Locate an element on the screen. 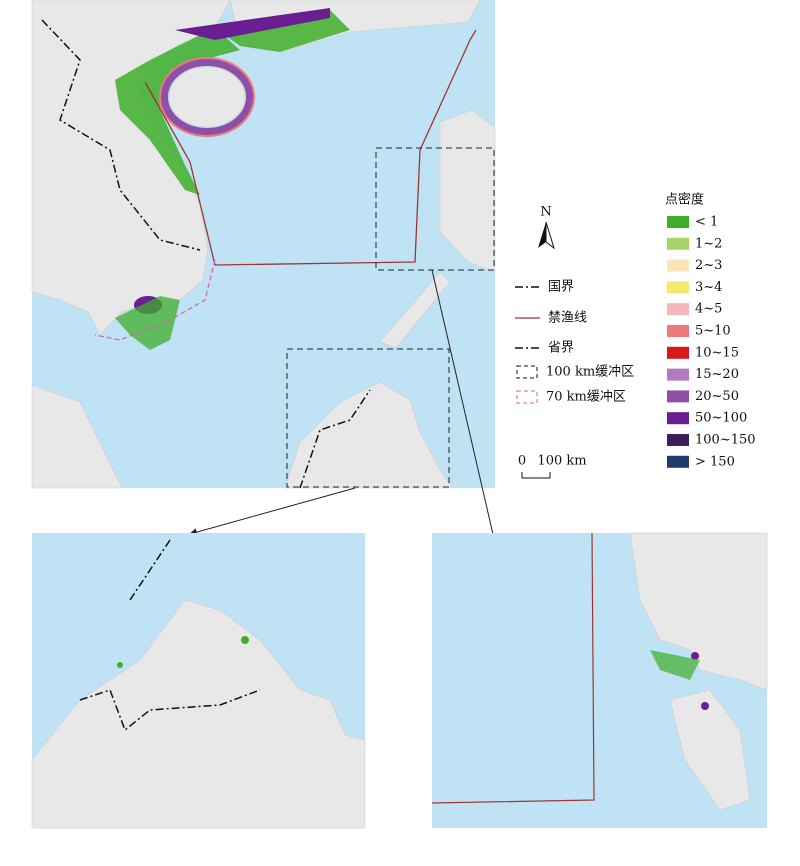 The image size is (800, 866). legend-label: 50~100 is located at coordinates (721, 418).